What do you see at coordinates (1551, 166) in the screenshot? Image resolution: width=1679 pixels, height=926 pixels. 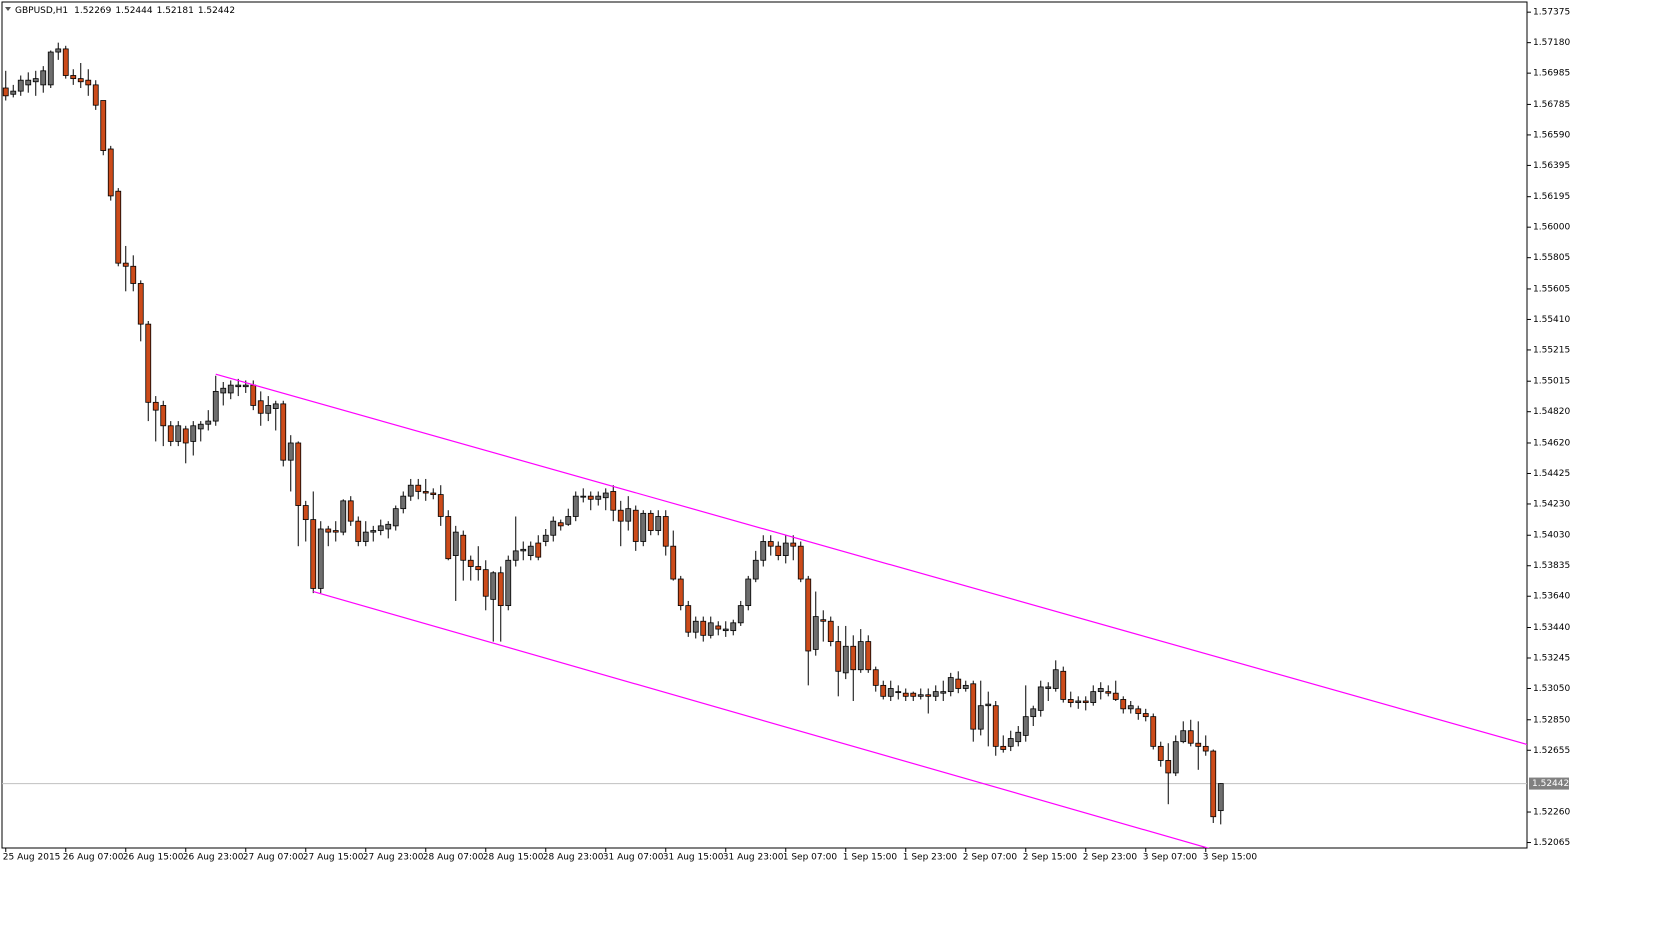 I see `y-tick-label: 1.56395` at bounding box center [1551, 166].